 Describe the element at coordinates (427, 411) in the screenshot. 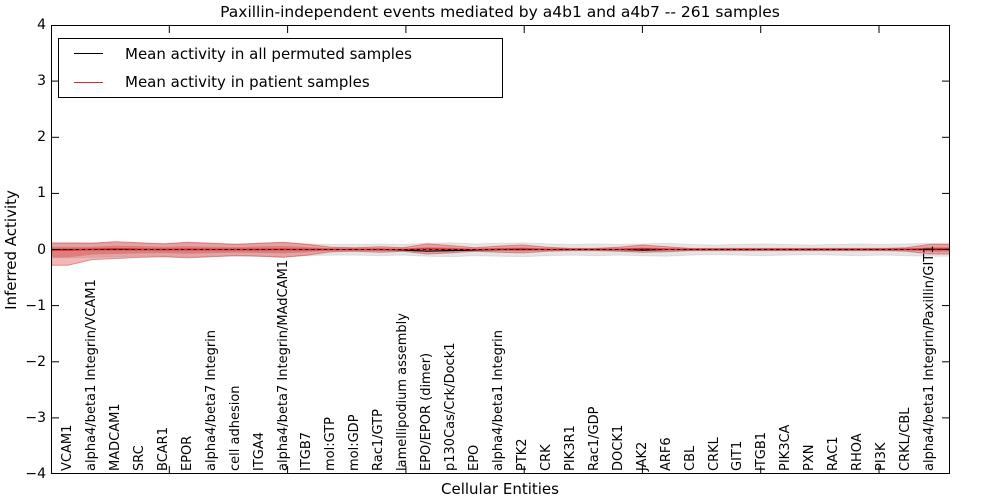

I see `x-tick-label: EPO/EPOR (dimer)` at that location.